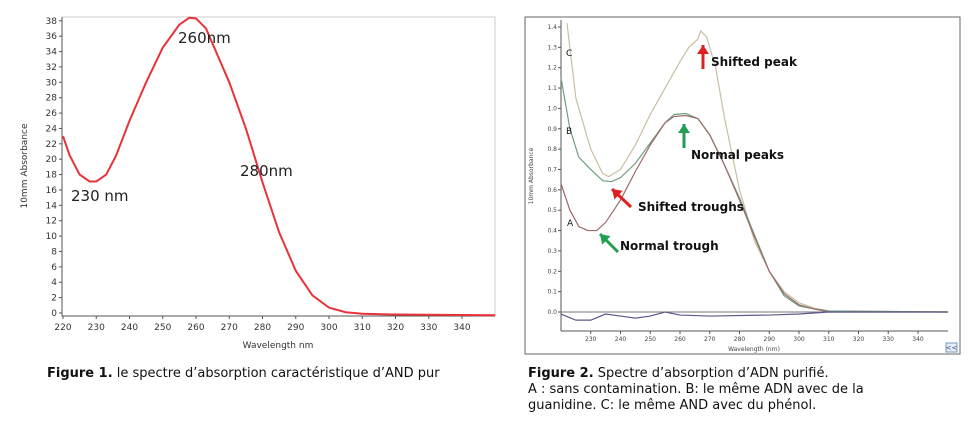  I want to click on x-tick-label-1: 230, so click(96, 328).